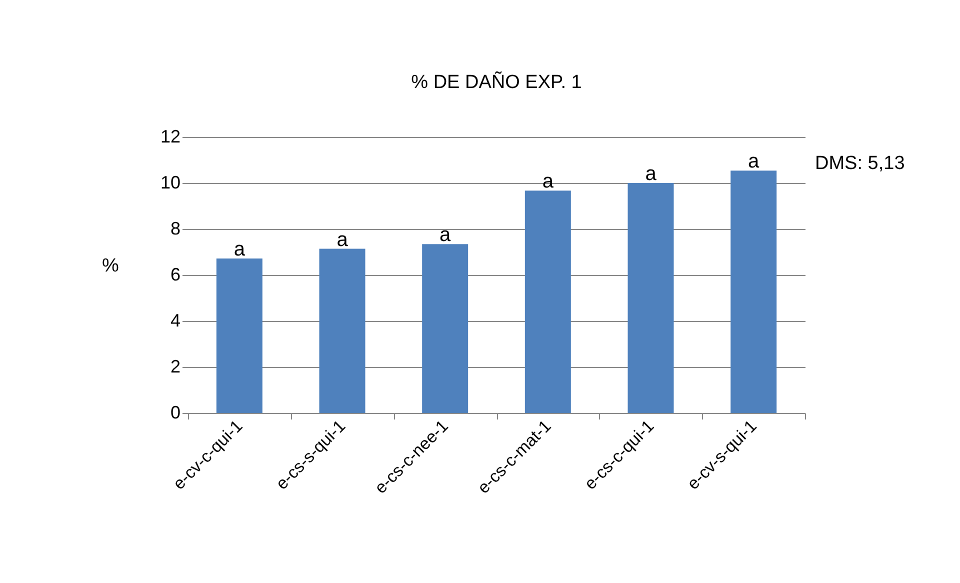 Image resolution: width=960 pixels, height=583 pixels. What do you see at coordinates (175, 412) in the screenshot?
I see `y-tick-label: 0` at bounding box center [175, 412].